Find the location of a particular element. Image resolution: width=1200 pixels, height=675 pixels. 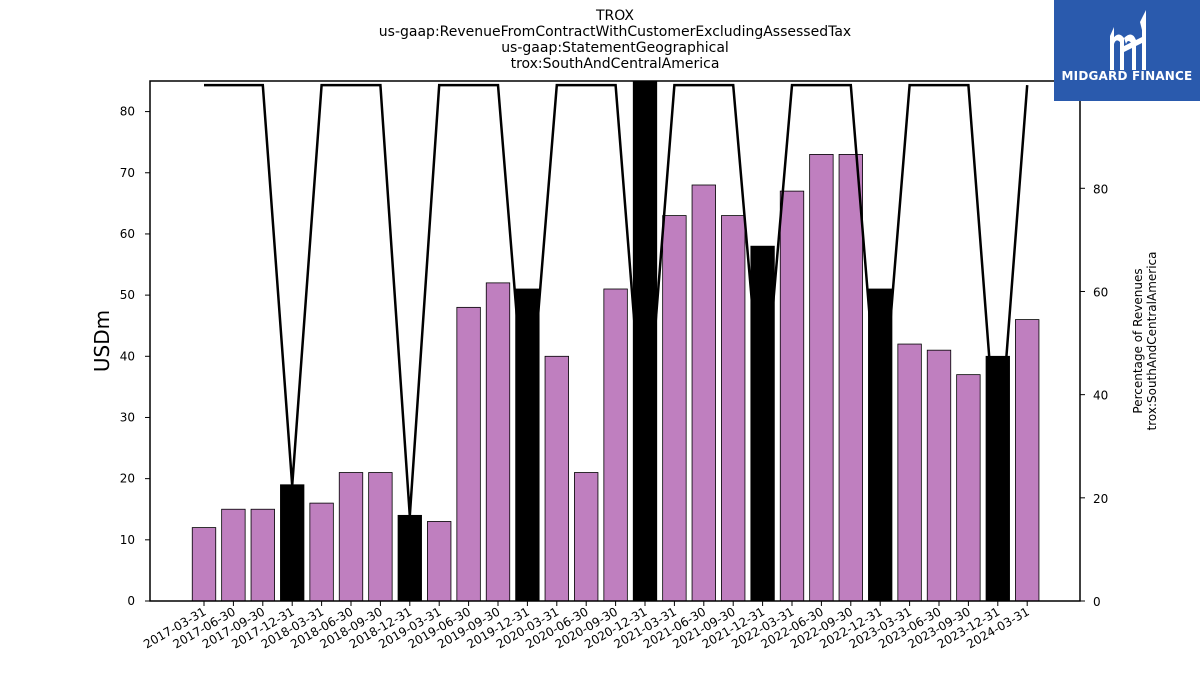

right-tick-label: 40 is located at coordinates (1100, 396).